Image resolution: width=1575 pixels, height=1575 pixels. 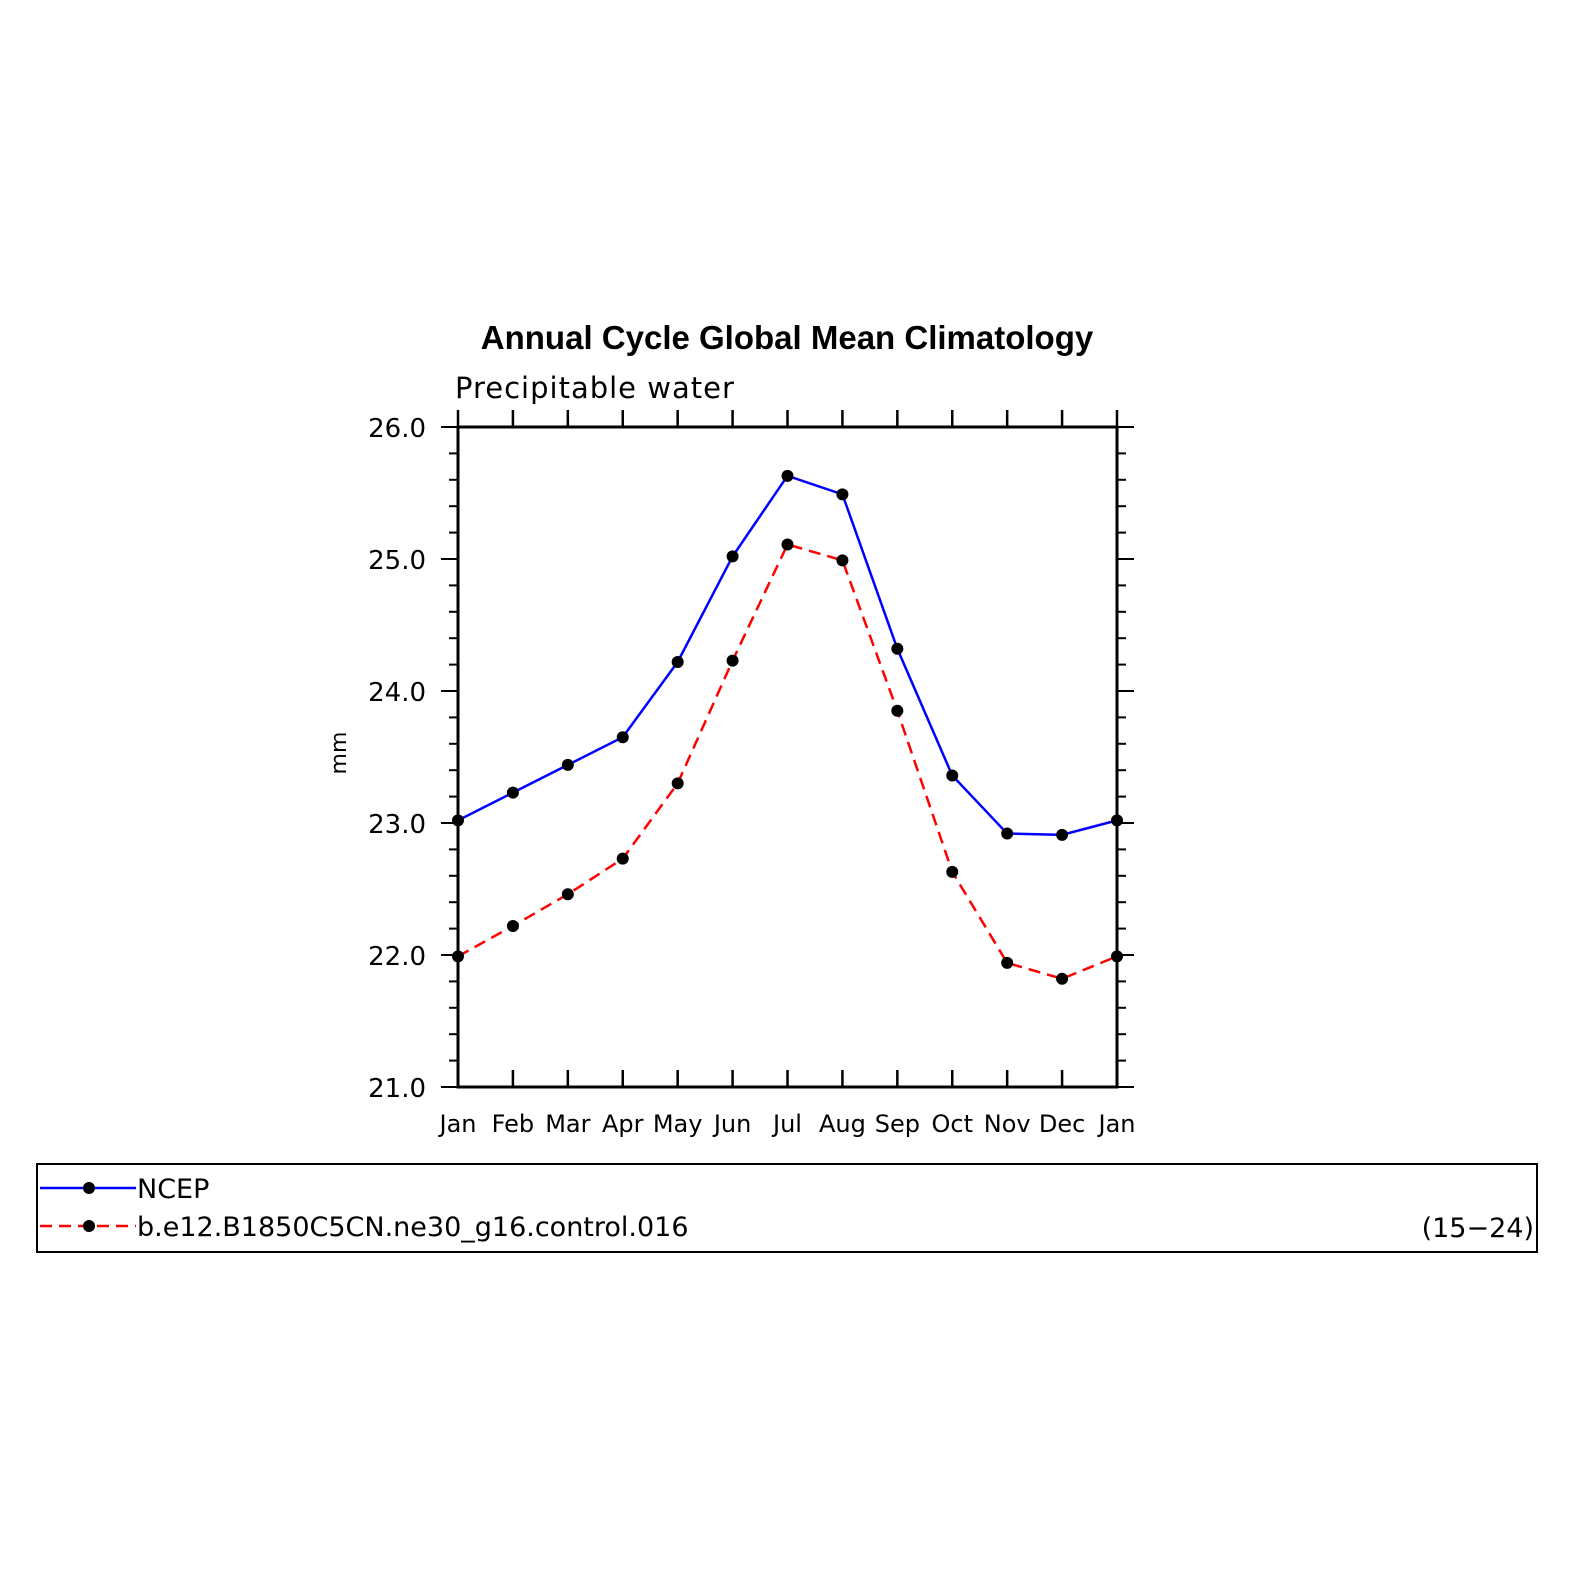 I want to click on x-tick-label: Jul, so click(x=786, y=1124).